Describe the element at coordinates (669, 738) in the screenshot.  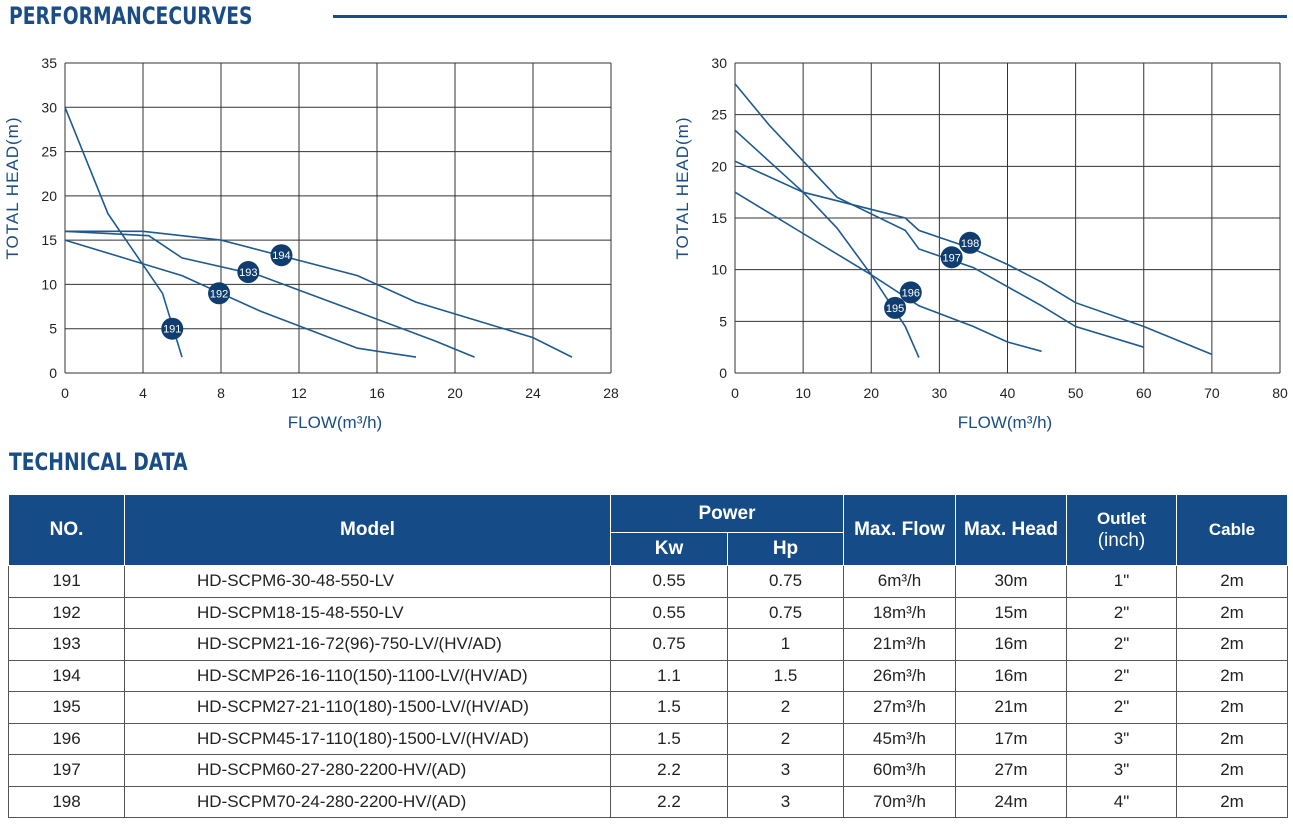
I see `cell-kw: 1.5` at that location.